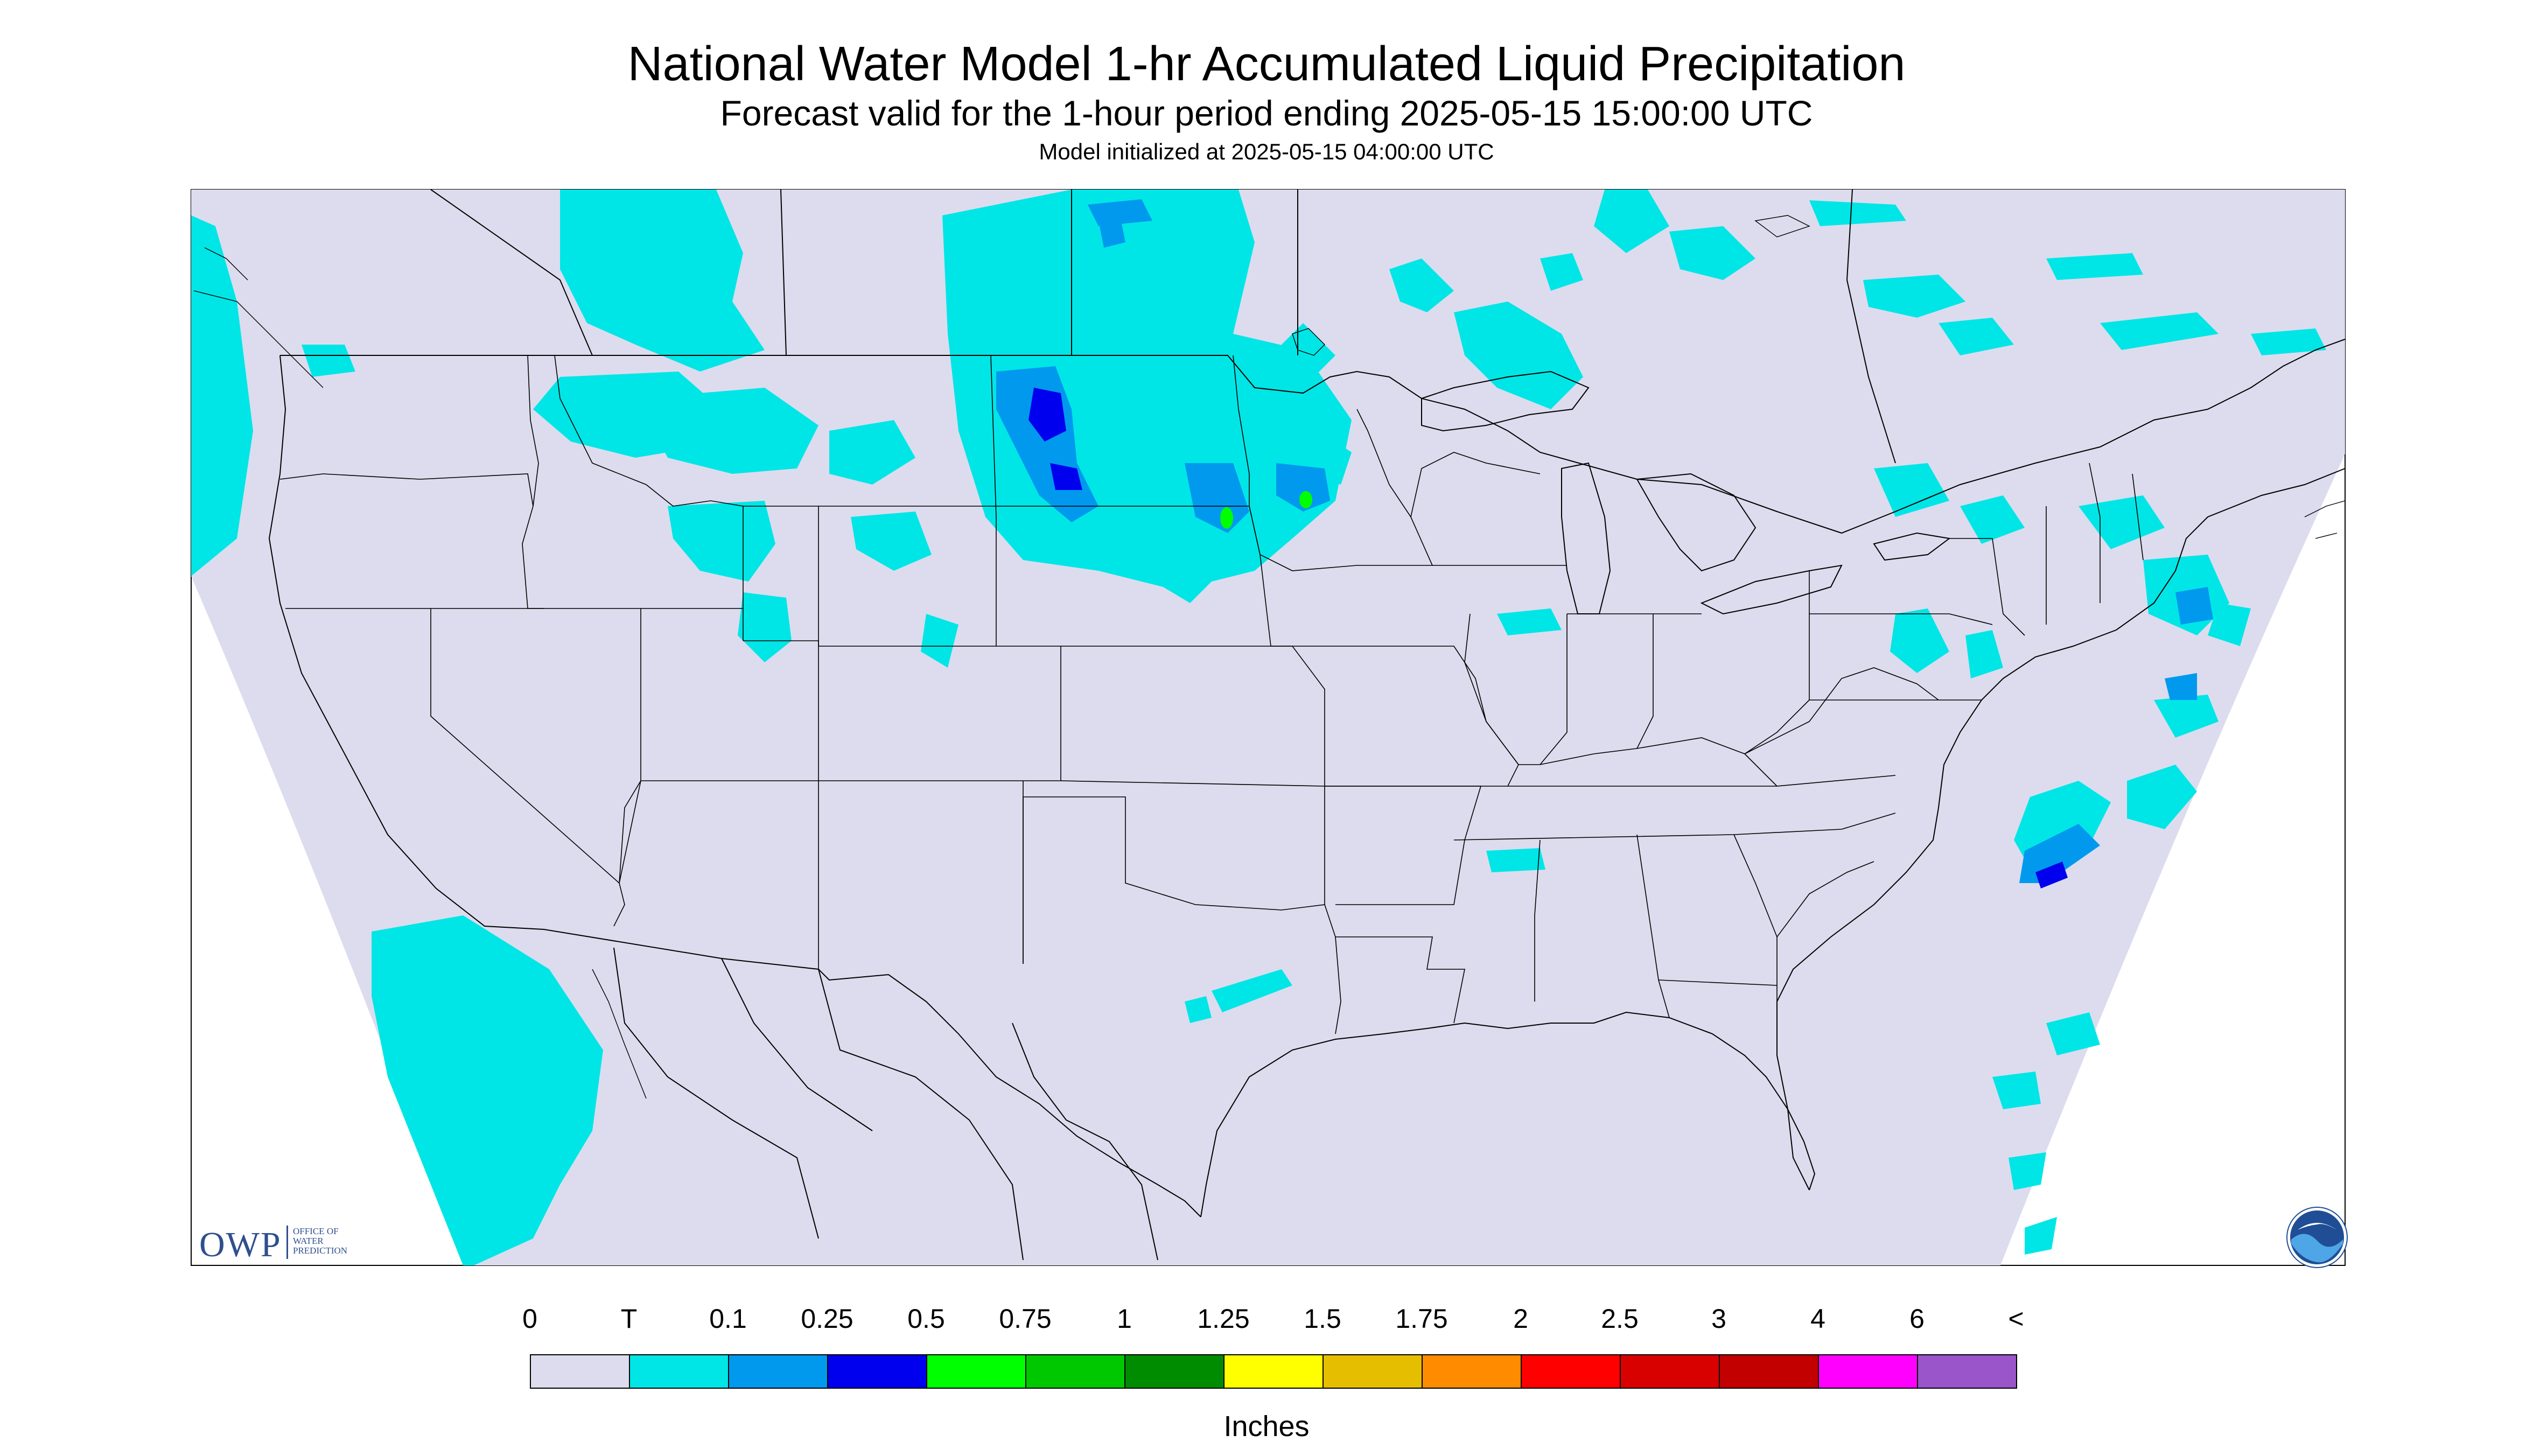  Describe the element at coordinates (1520, 1319) in the screenshot. I see `legend-label: 2` at that location.